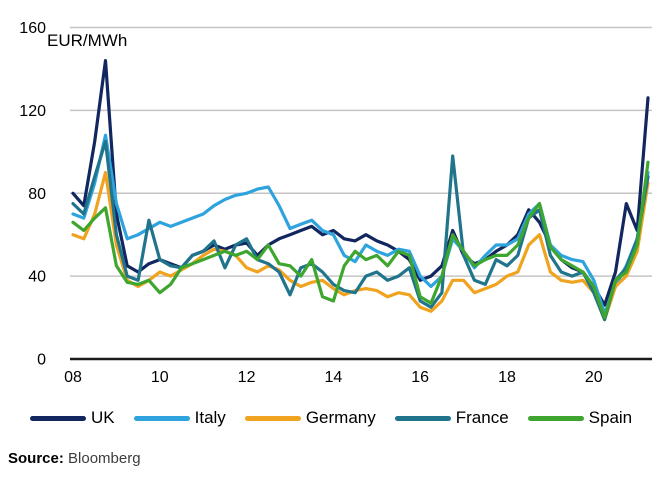 The width and height of the screenshot is (672, 490). Describe the element at coordinates (210, 417) in the screenshot. I see `legend-label-italy: Italy` at that location.